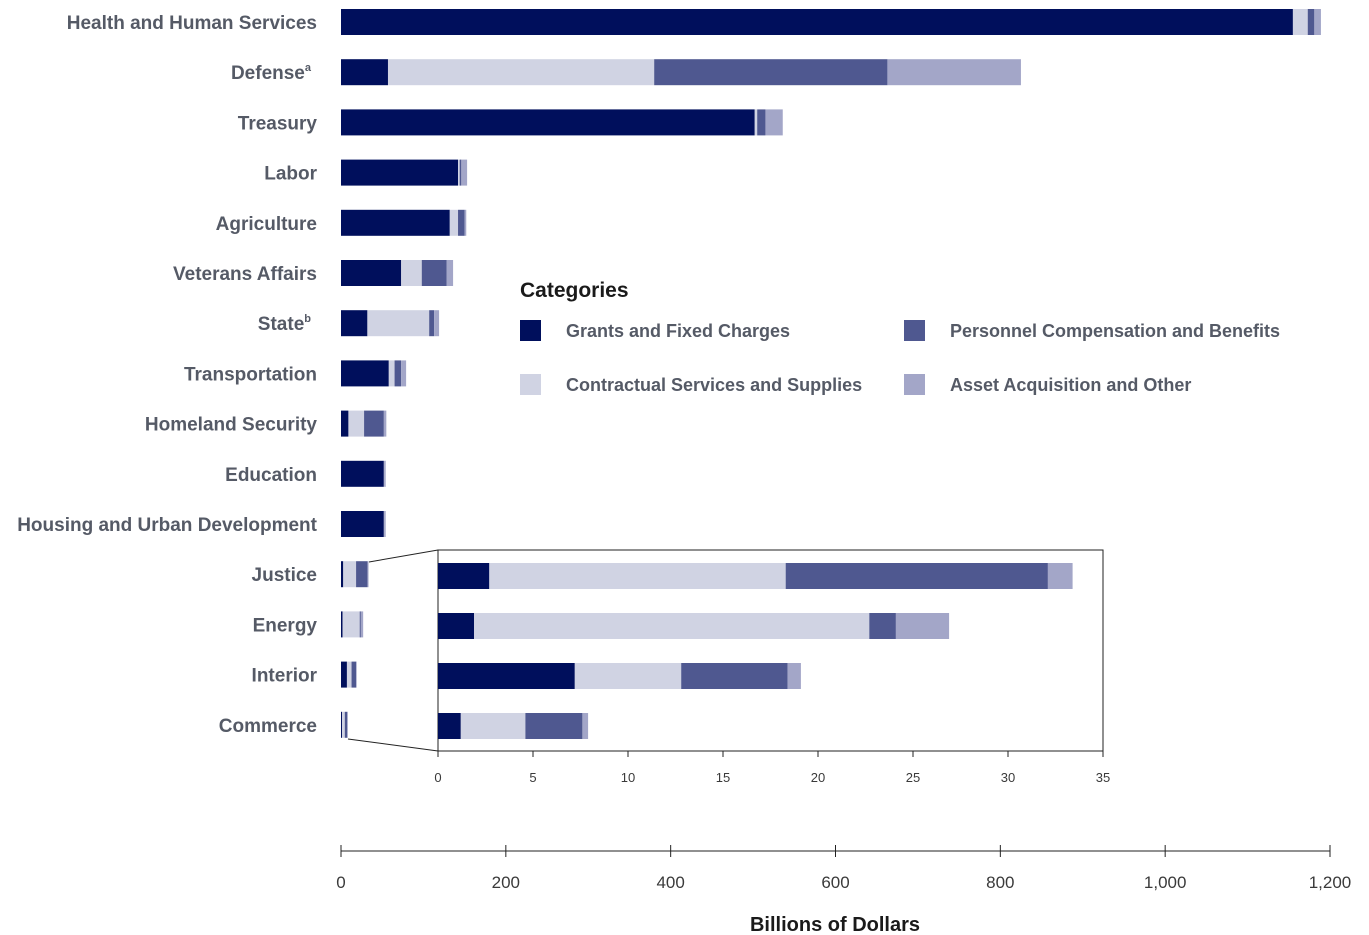 The height and width of the screenshot is (935, 1369). I want to click on bar-justice-personnel-compensation-and-benefits, so click(362, 574).